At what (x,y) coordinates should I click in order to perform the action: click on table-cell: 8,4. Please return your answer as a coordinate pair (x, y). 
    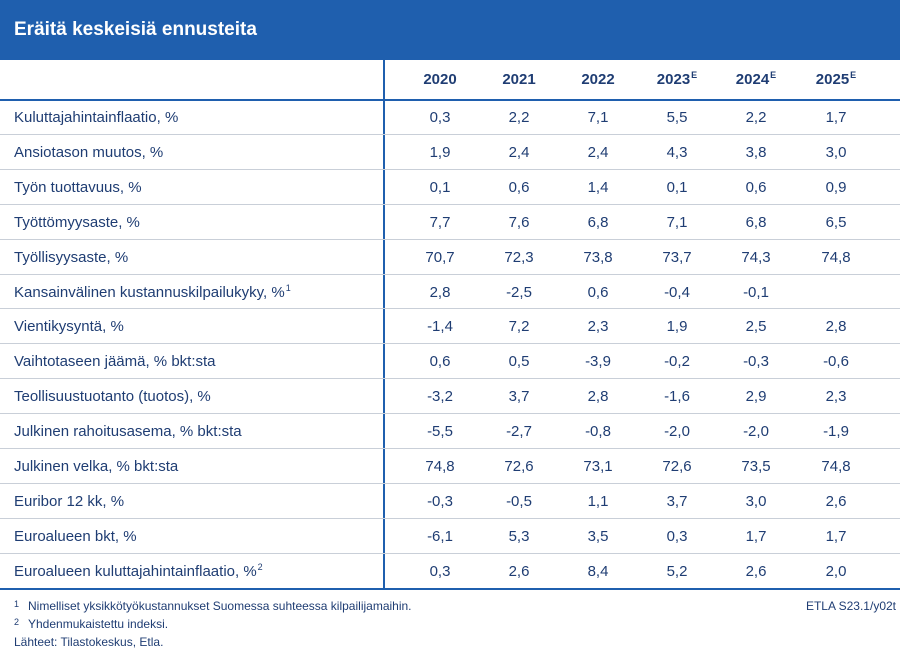
    Looking at the image, I should click on (598, 571).